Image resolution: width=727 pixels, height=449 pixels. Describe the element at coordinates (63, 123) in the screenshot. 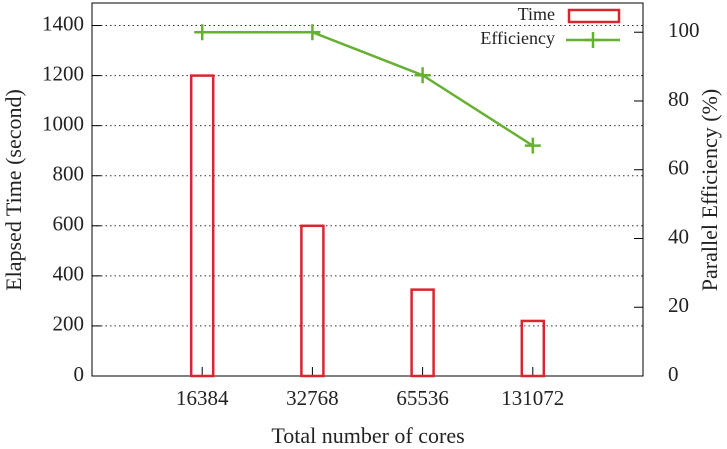

I see `y-tick-label: 1000` at that location.